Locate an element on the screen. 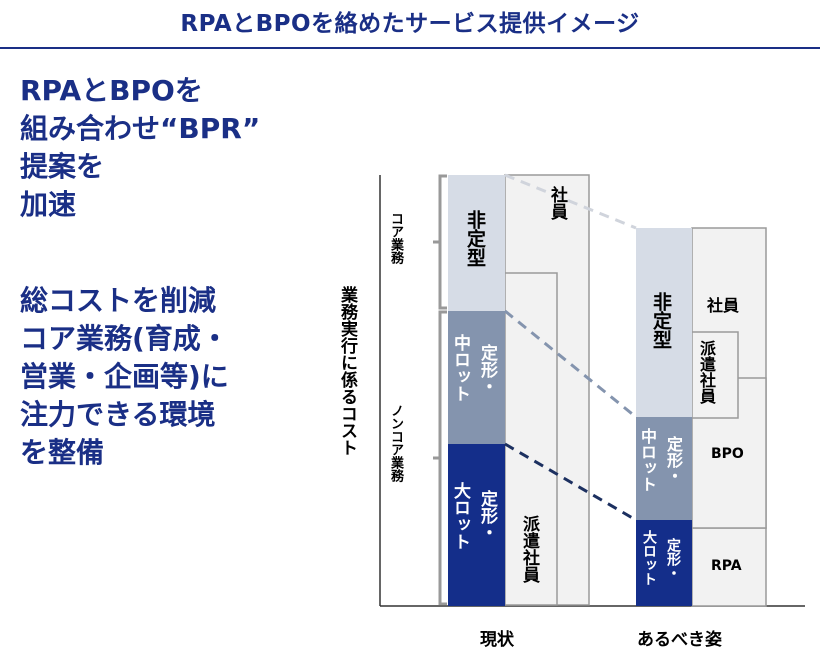  message-line: 組み合わせ“BPR” is located at coordinates (140, 128).